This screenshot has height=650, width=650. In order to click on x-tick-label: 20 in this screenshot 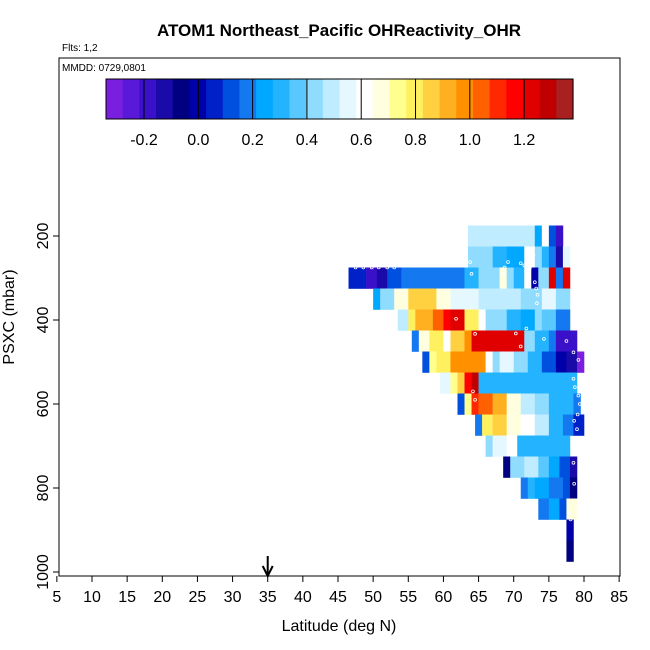, I will do `click(162, 597)`.